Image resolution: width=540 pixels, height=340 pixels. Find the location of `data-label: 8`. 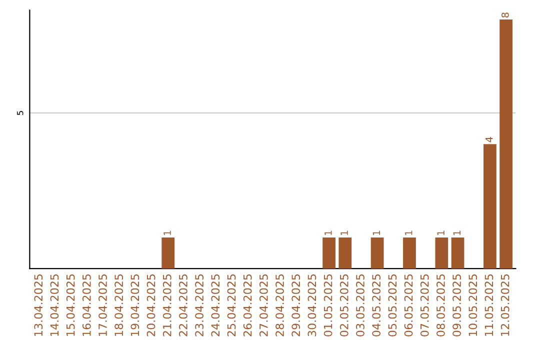

data-label: 8 is located at coordinates (505, 15).